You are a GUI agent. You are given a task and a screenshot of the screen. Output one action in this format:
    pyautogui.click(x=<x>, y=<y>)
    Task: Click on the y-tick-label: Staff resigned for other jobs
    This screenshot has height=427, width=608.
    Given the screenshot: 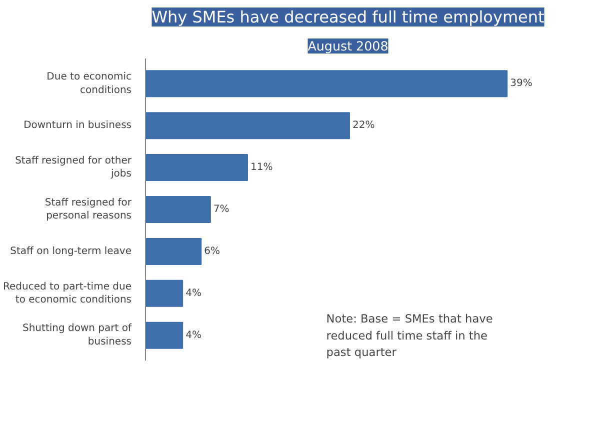 What is the action you would take?
    pyautogui.click(x=73, y=167)
    